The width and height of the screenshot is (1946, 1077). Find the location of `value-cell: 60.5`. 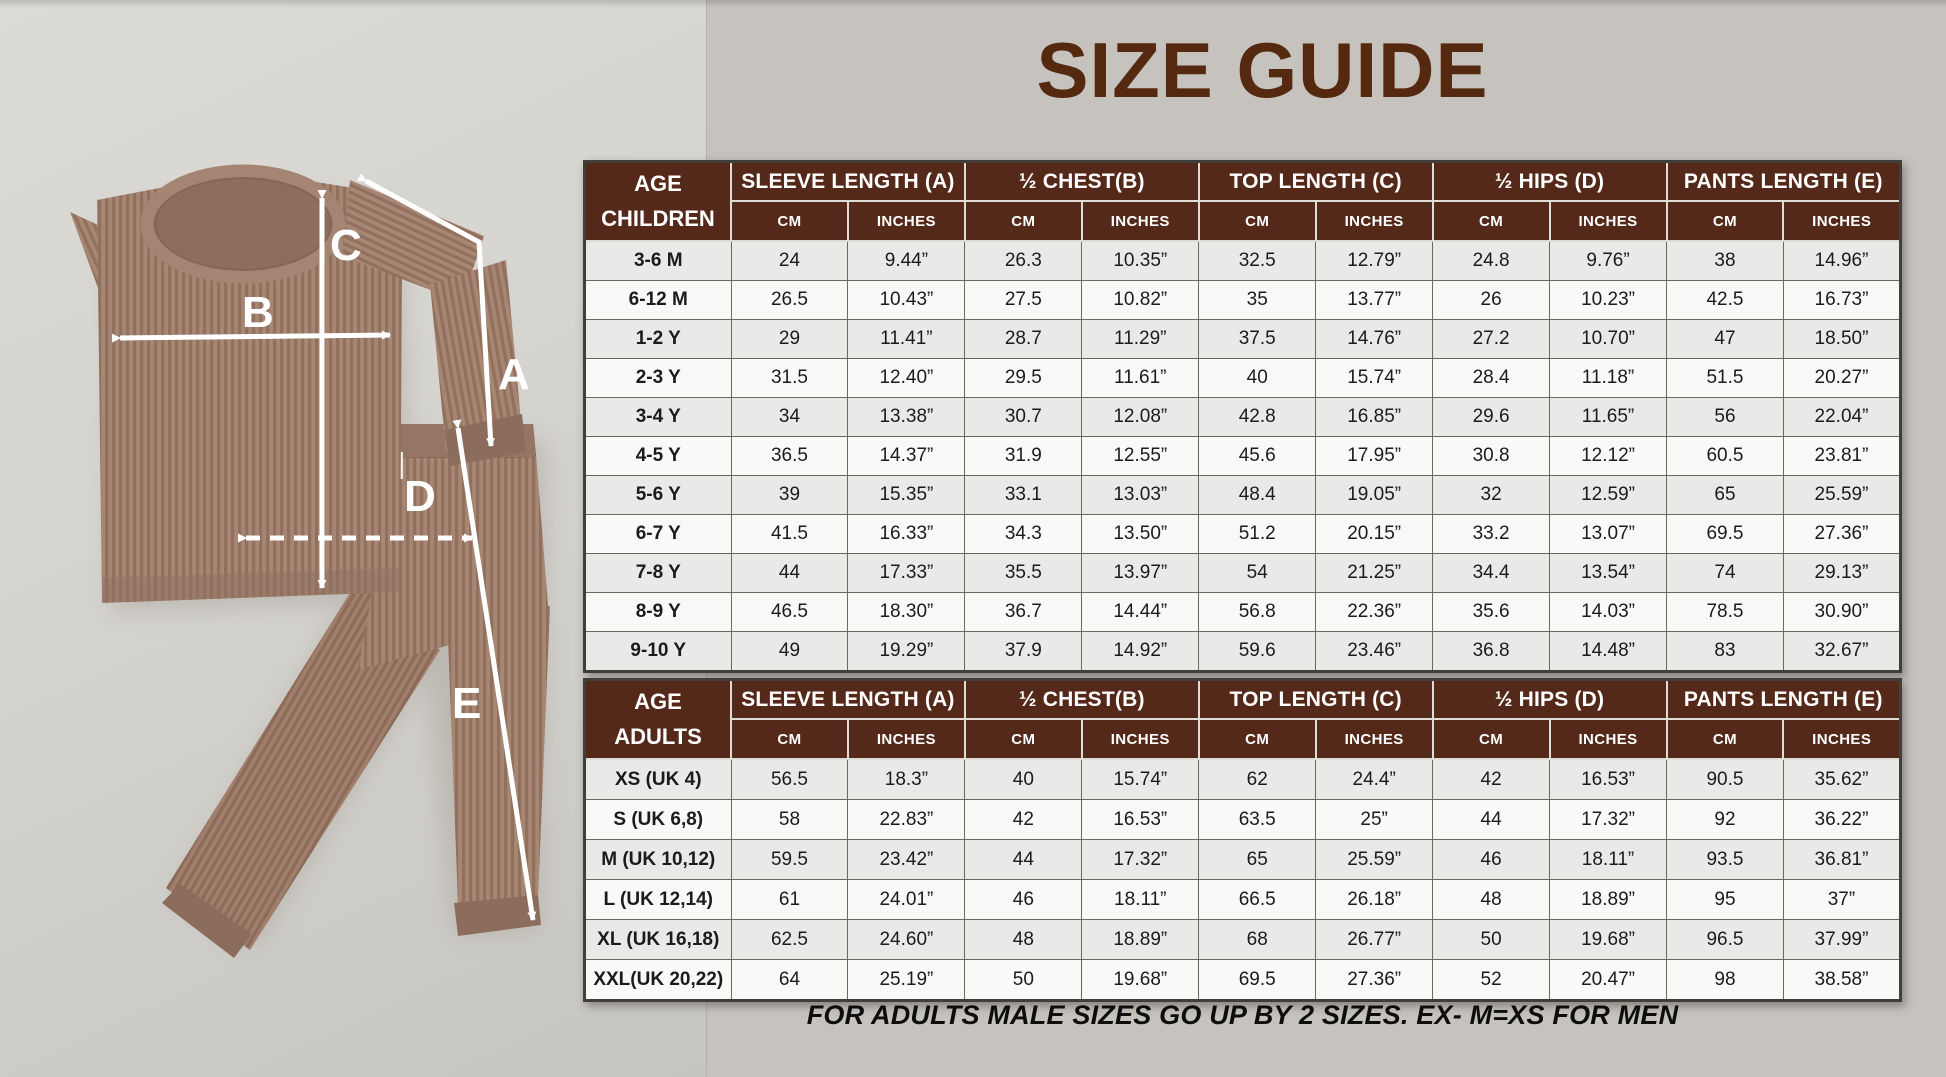

value-cell: 60.5 is located at coordinates (1725, 456).